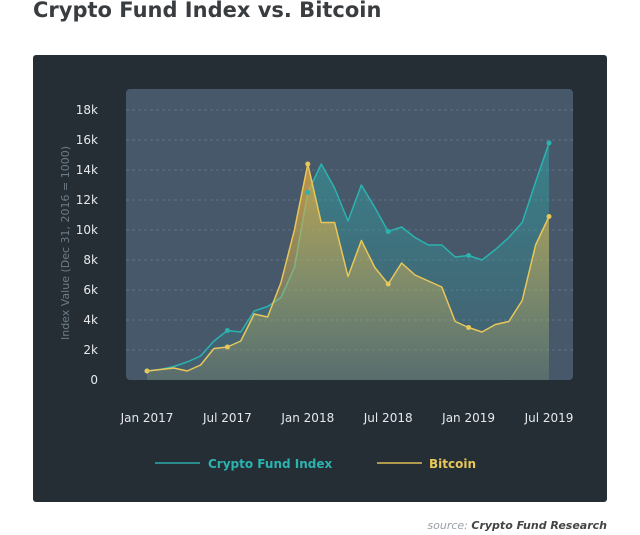 The height and width of the screenshot is (535, 640). I want to click on y-tick-label: 16k, so click(87, 140).